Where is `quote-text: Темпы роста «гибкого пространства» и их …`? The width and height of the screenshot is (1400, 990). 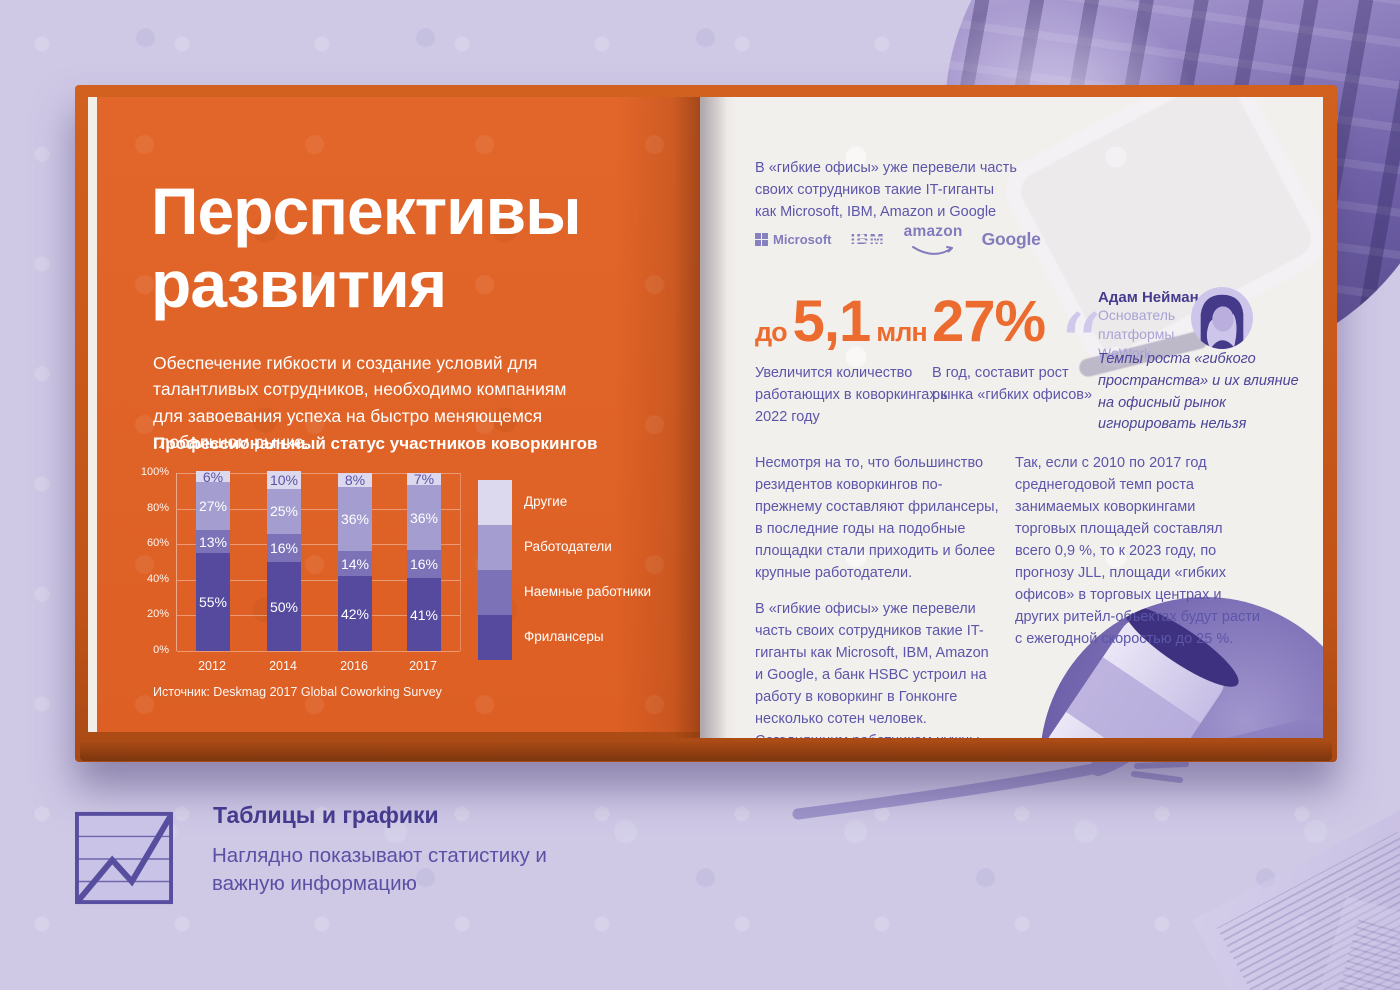
quote-text: Темпы роста «гибкого пространства» и их … is located at coordinates (1198, 392).